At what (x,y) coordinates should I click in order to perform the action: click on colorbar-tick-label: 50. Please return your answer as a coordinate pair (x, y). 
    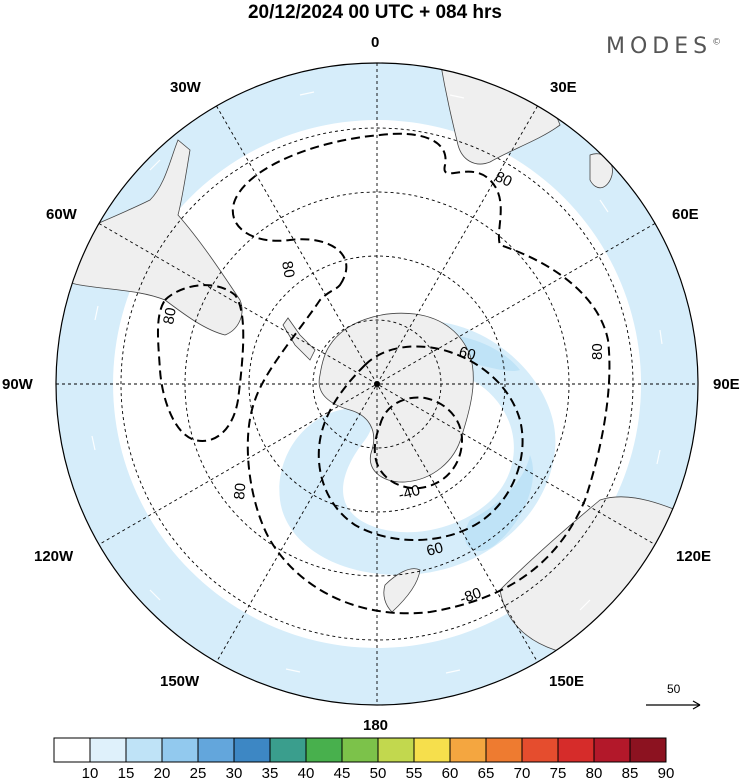
    Looking at the image, I should click on (378, 773).